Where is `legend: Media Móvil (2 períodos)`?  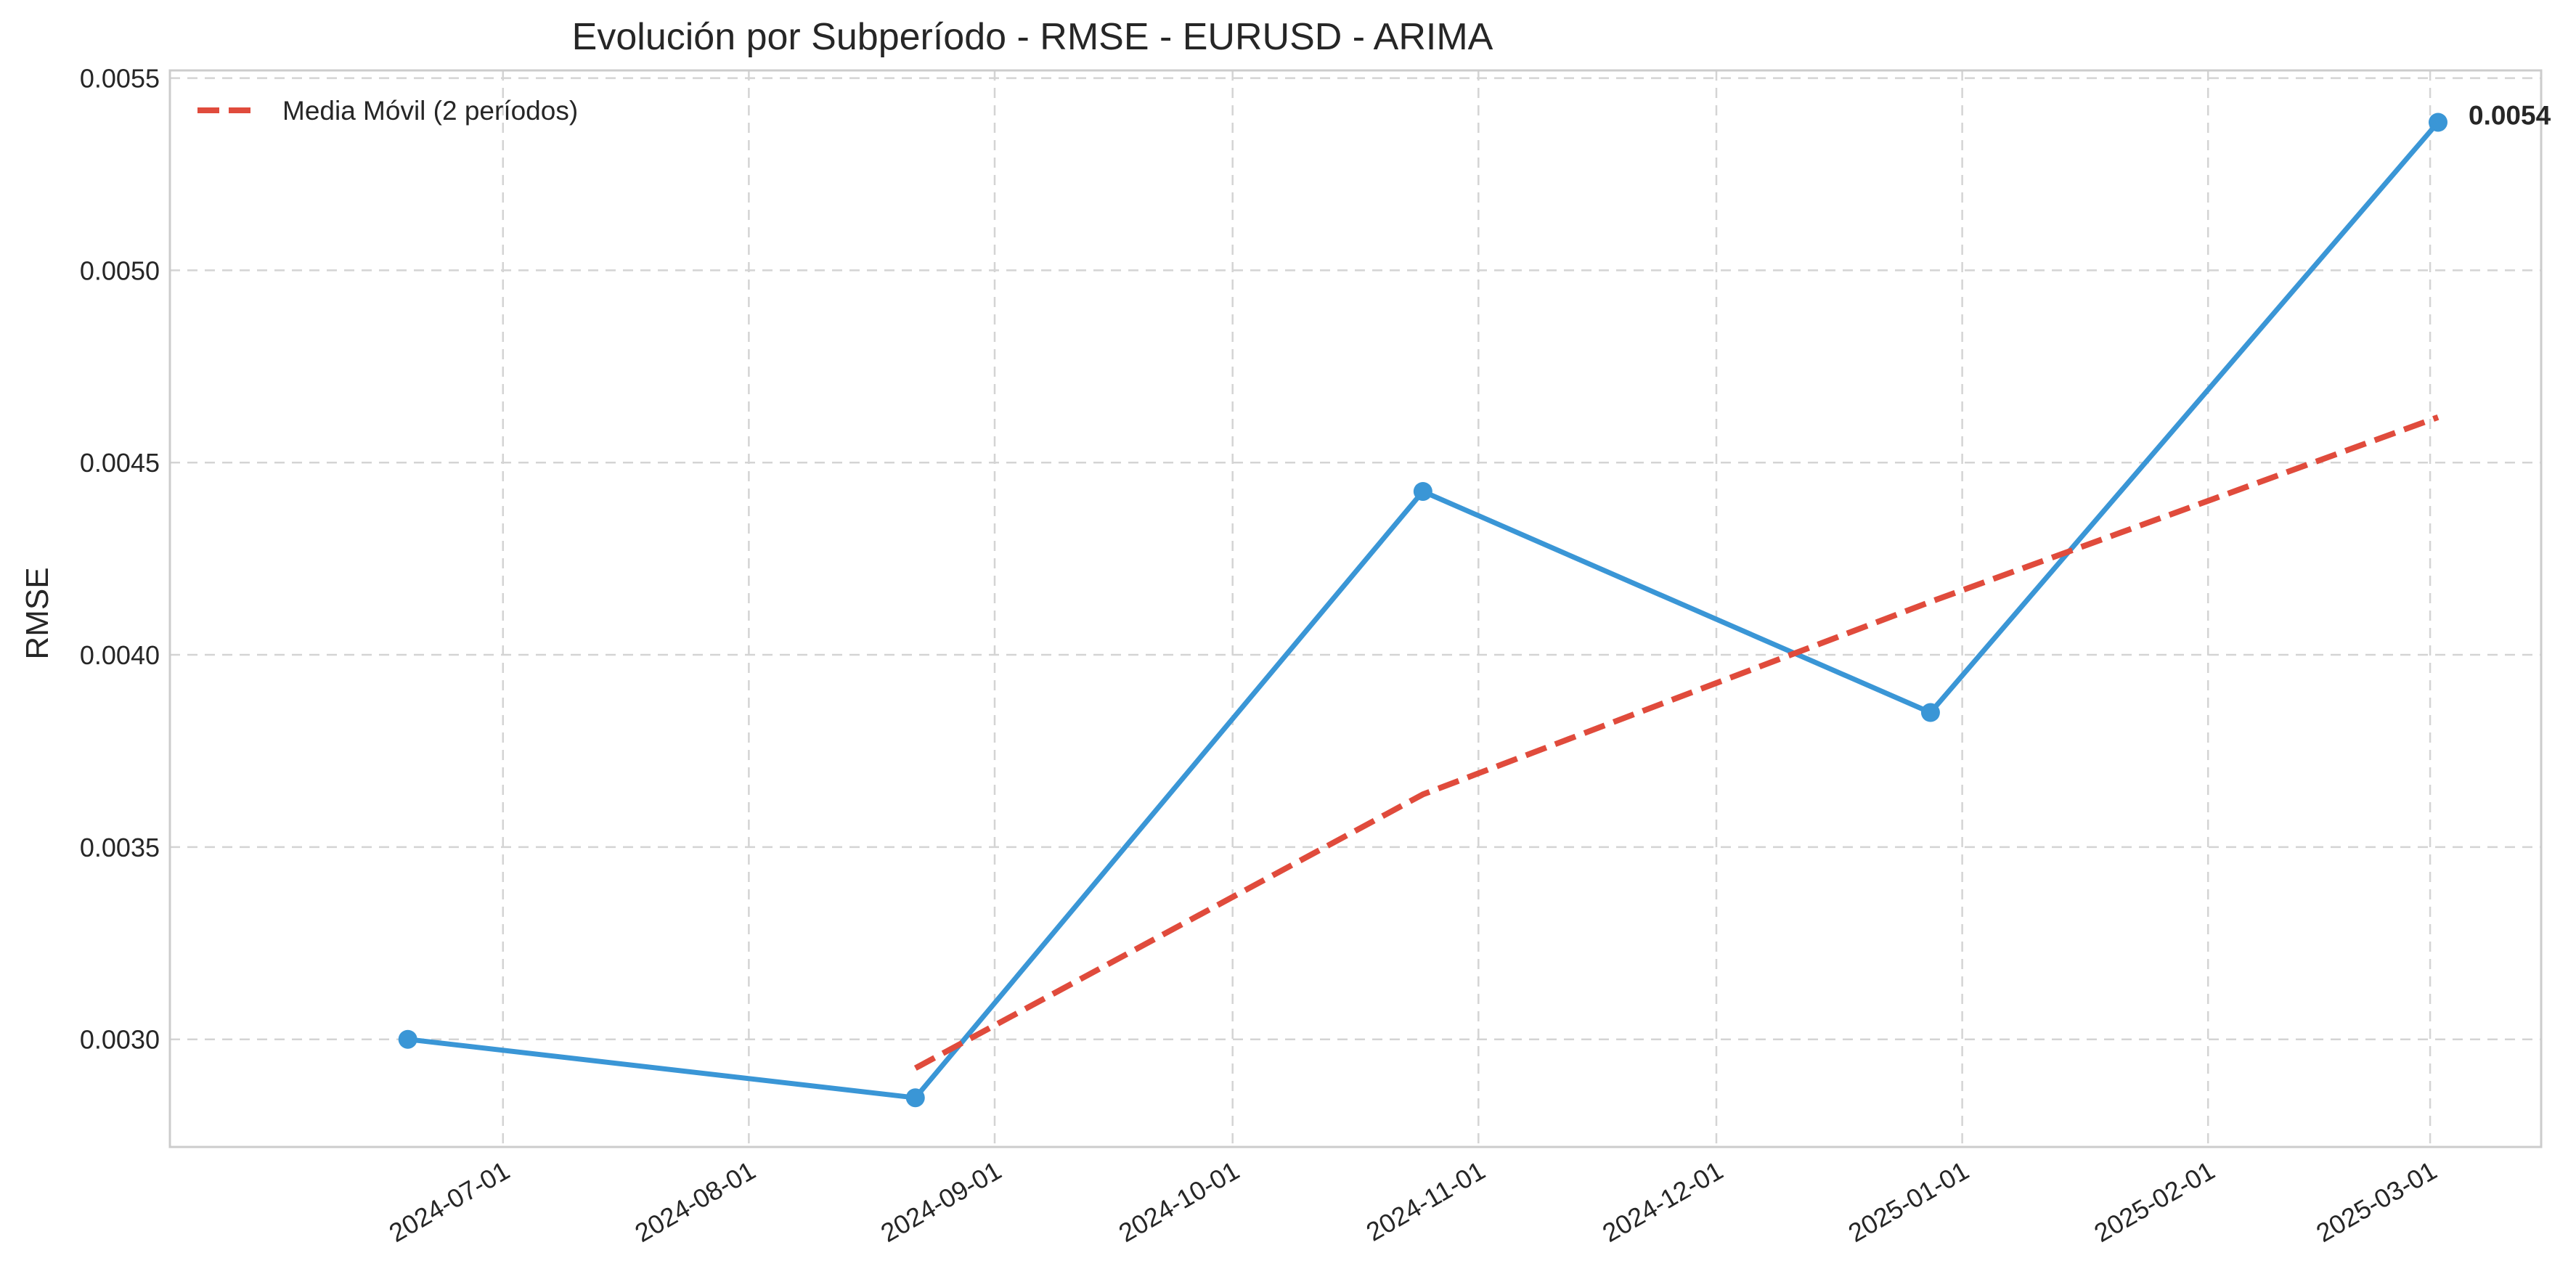
legend: Media Móvil (2 períodos) is located at coordinates (387, 111).